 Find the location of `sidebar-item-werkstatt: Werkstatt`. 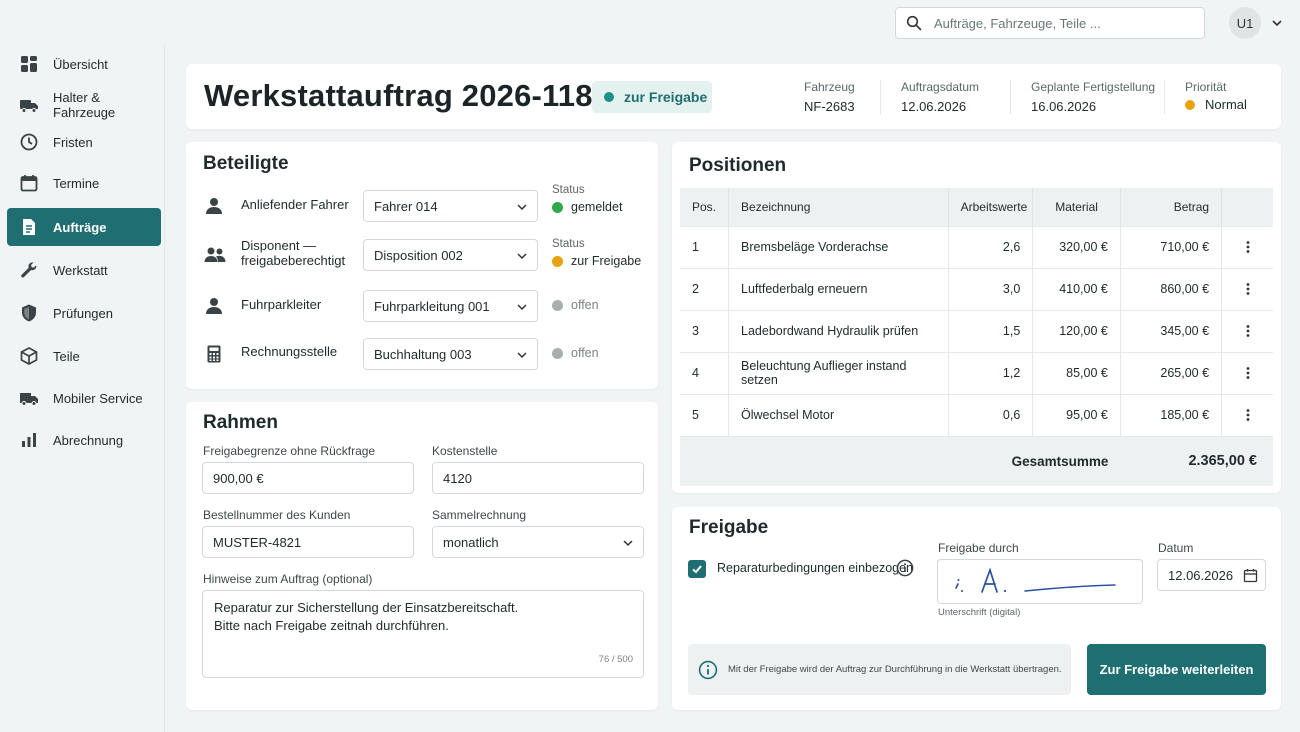

sidebar-item-werkstatt: Werkstatt is located at coordinates (84, 270).